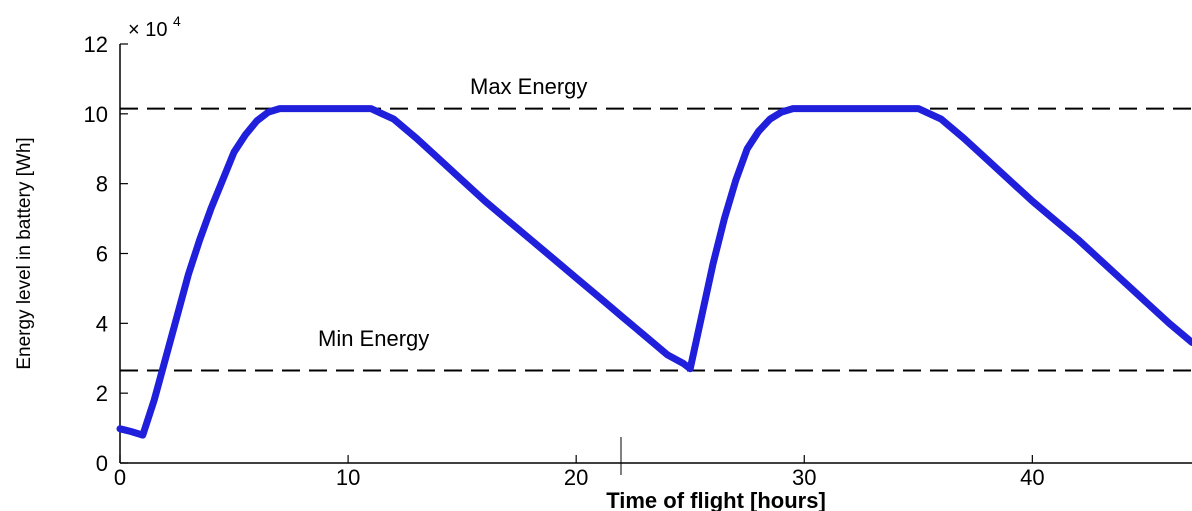 This screenshot has height=511, width=1192. I want to click on y-tick-label: 6, so click(102, 254).